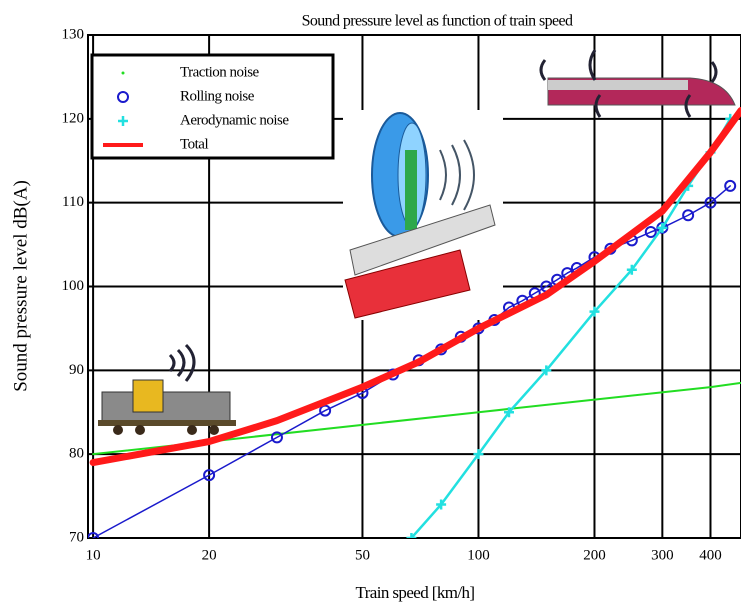  What do you see at coordinates (73, 202) in the screenshot?
I see `y-tick-label: 110` at bounding box center [73, 202].